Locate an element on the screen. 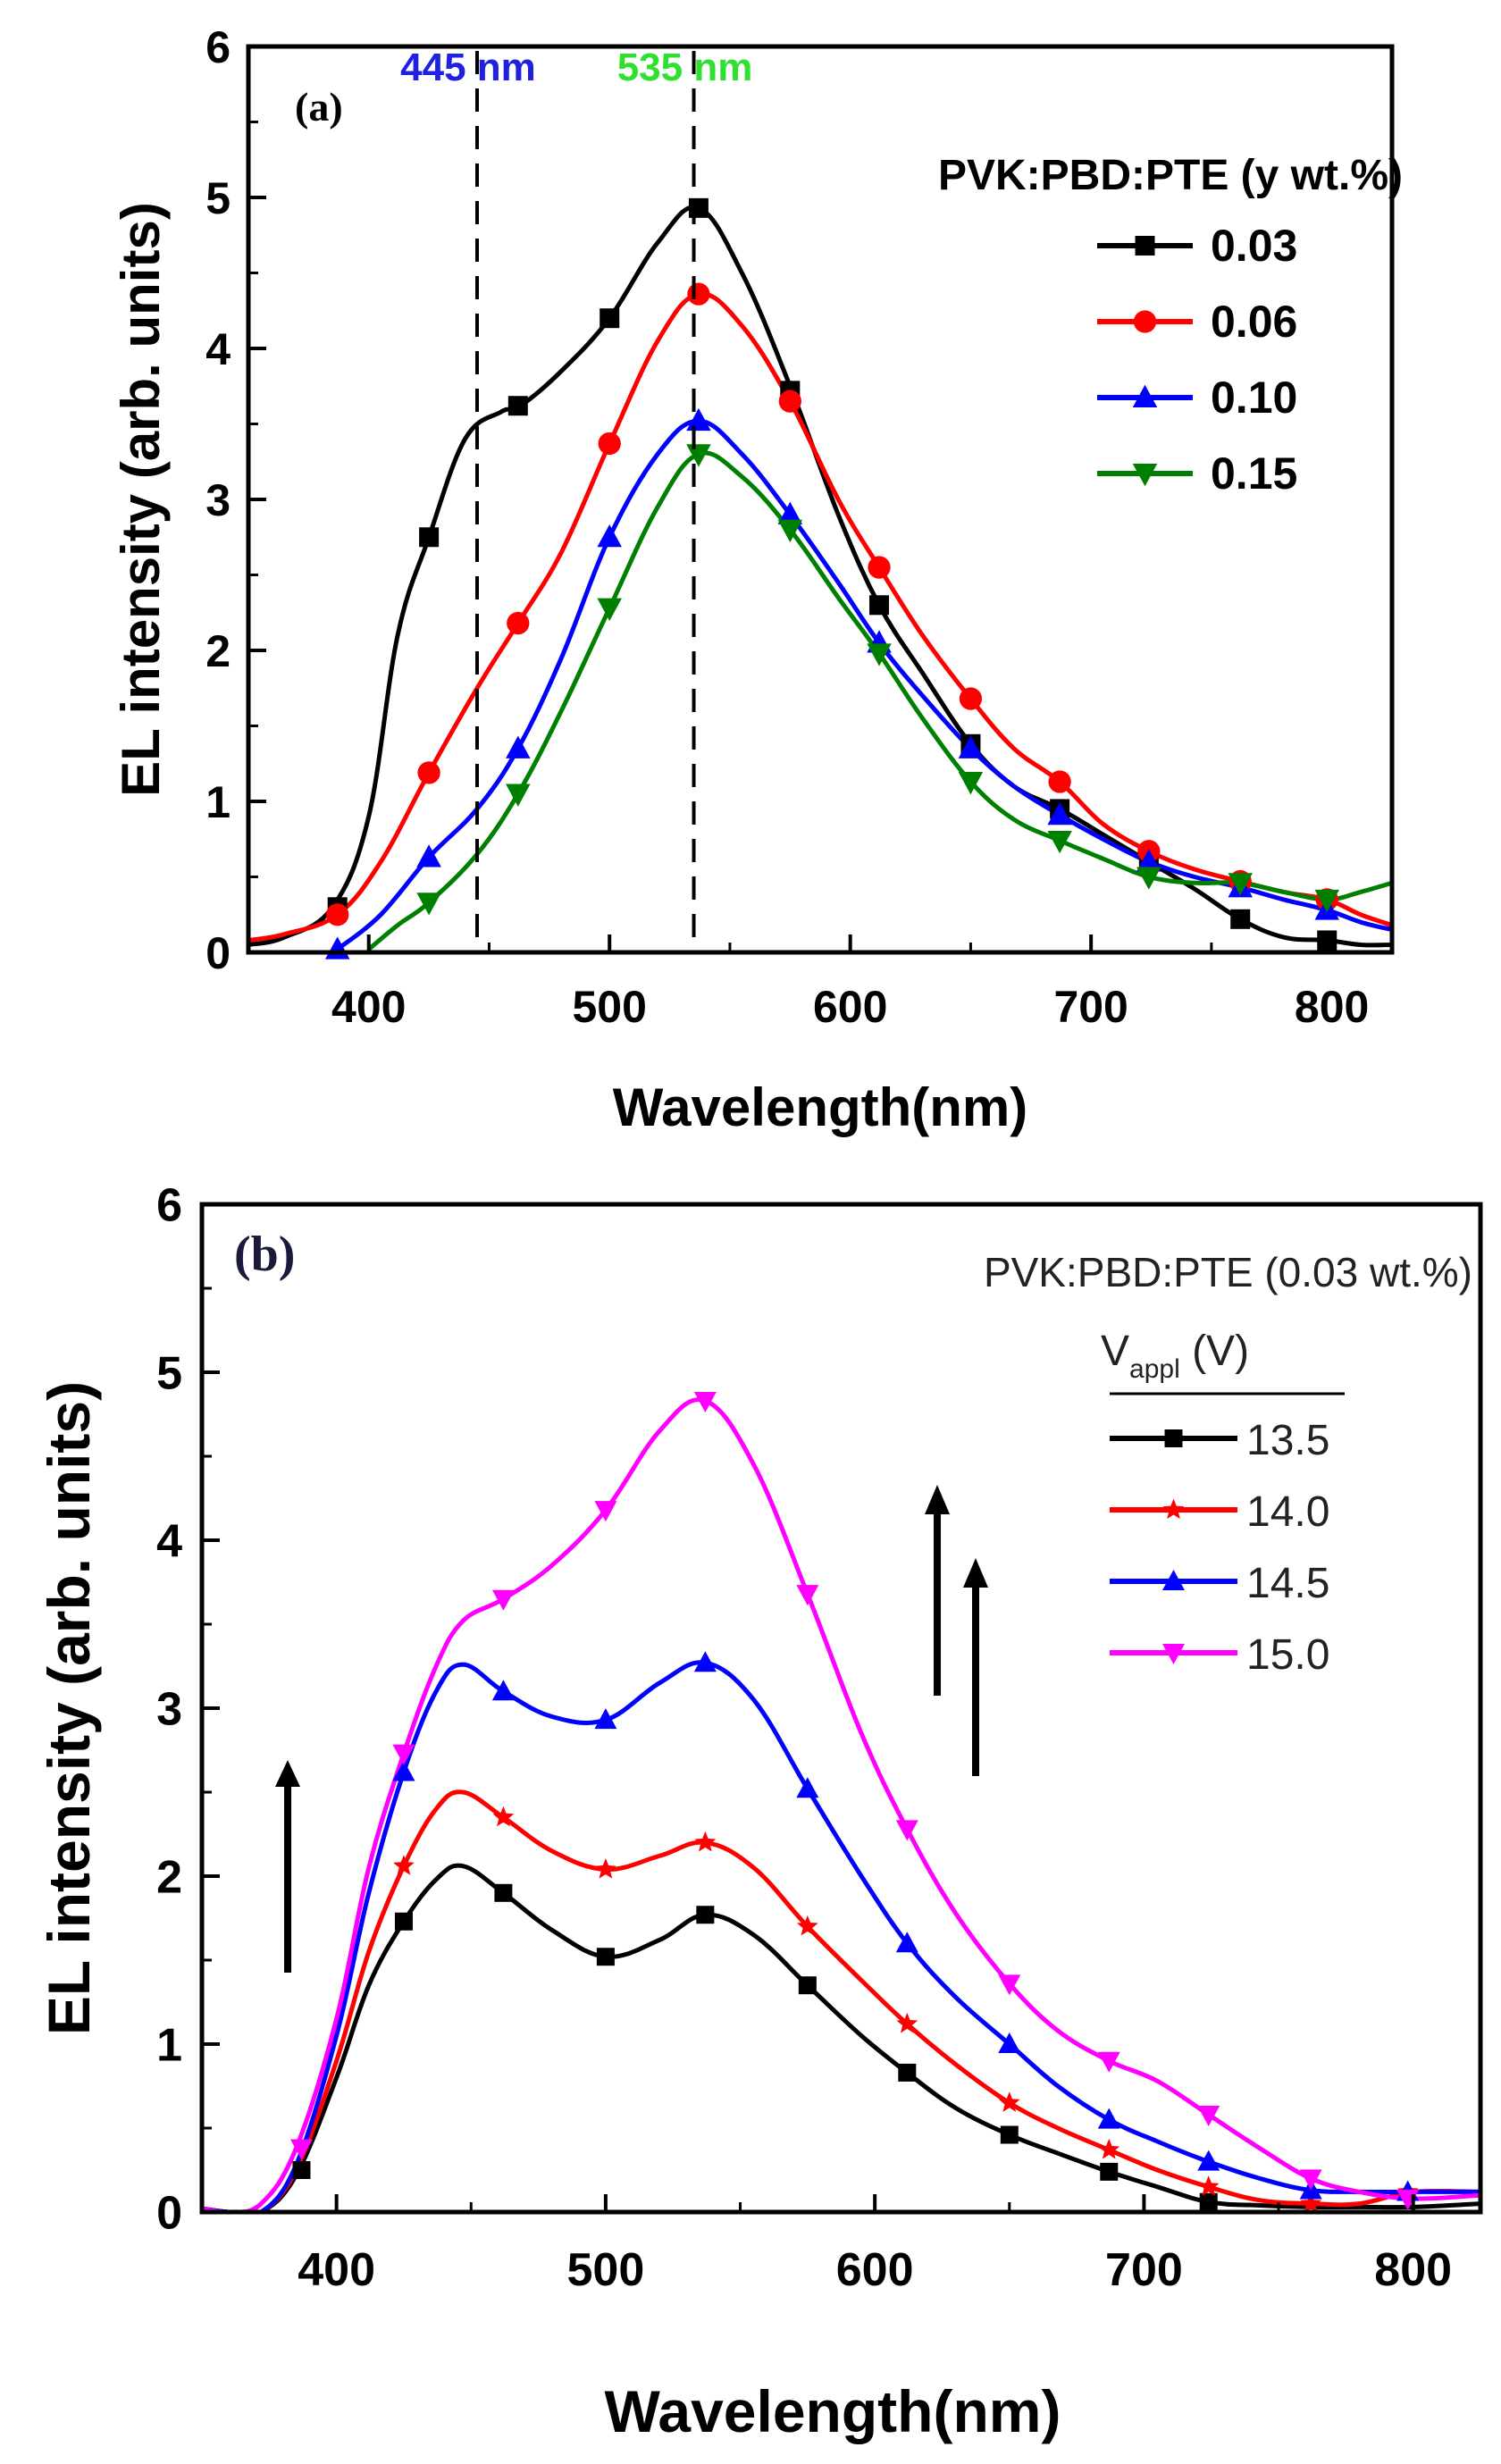  increase-arrows is located at coordinates (632, 1729).